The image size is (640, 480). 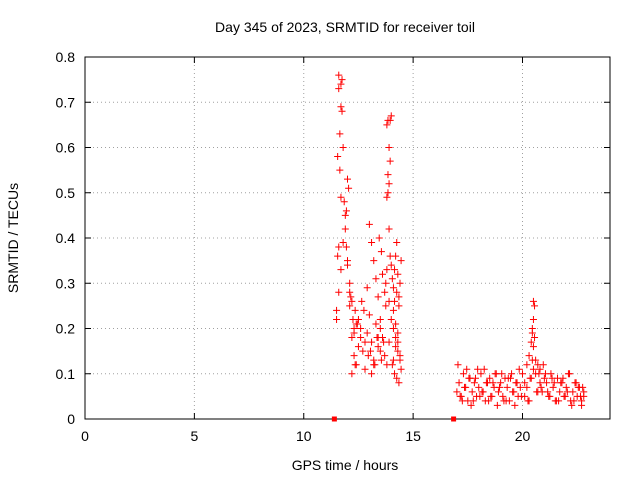 I want to click on y-tick-label: 0.4, so click(x=66, y=238).